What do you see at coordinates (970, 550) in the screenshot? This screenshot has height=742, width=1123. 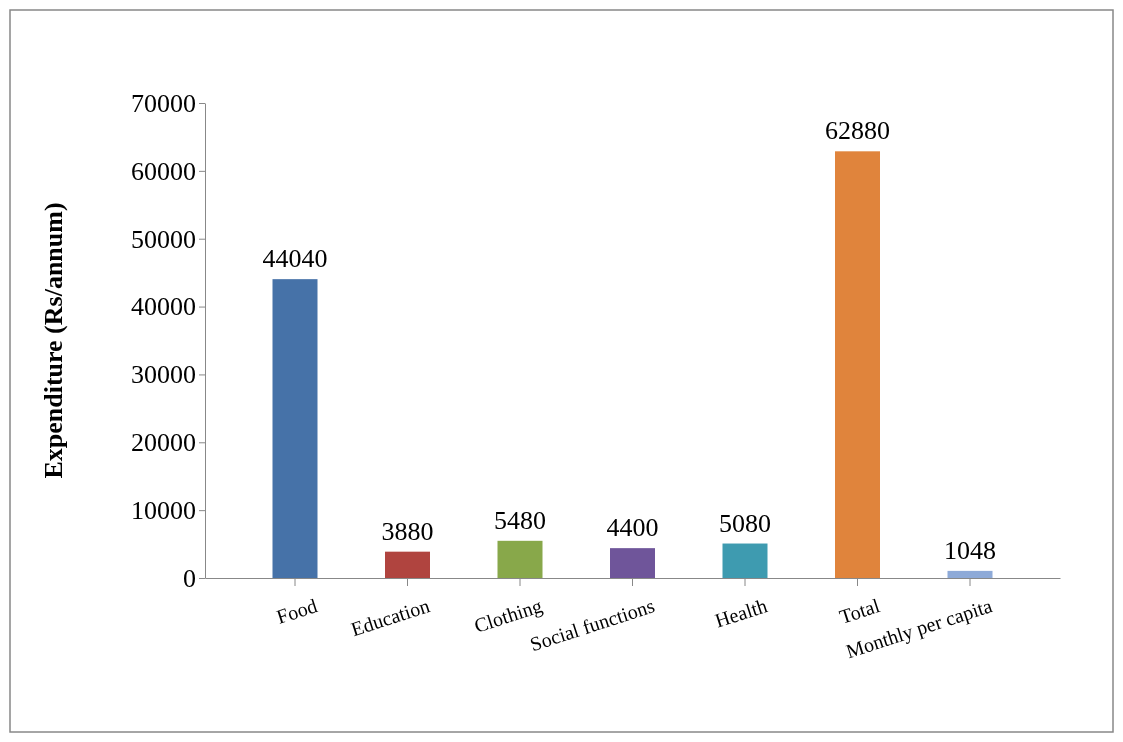 I see `data-label: 1048` at bounding box center [970, 550].